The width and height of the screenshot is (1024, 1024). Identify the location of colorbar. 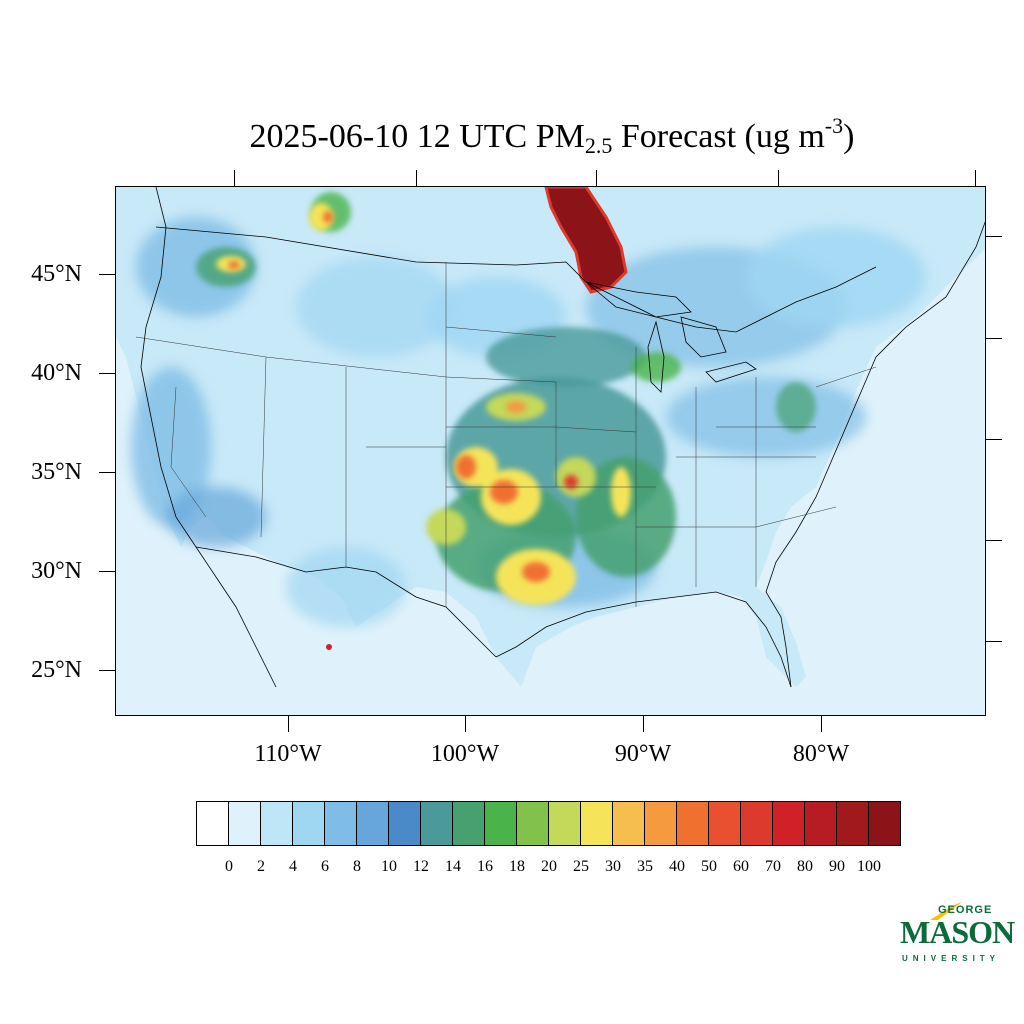
(548, 823).